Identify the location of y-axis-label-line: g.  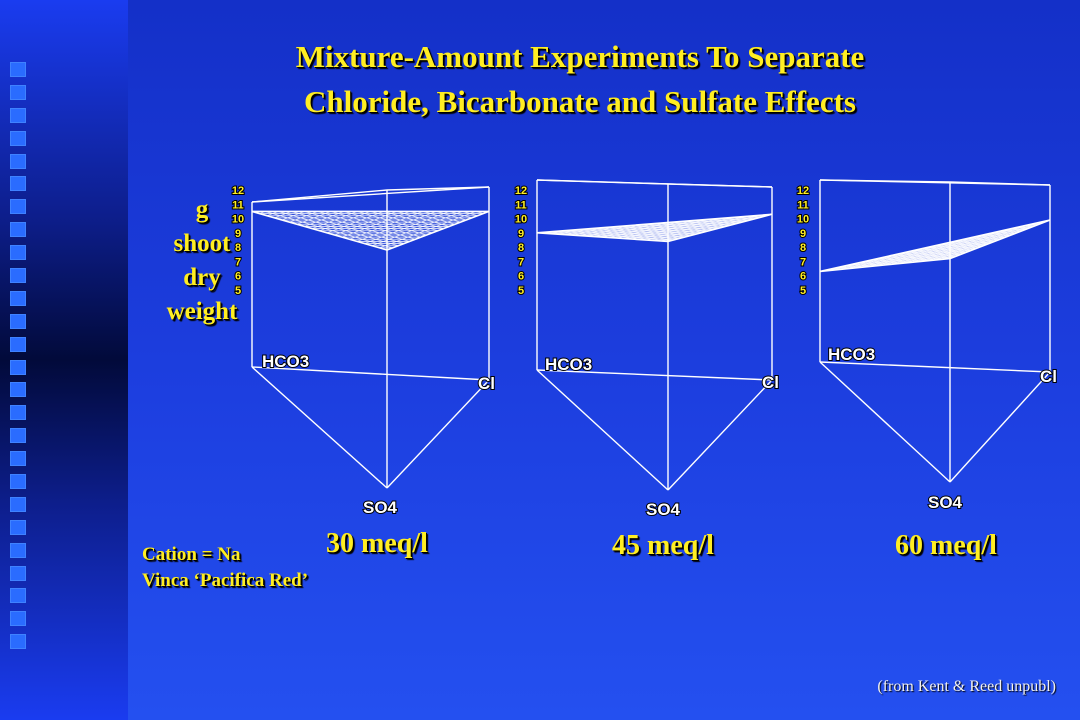
(202, 209).